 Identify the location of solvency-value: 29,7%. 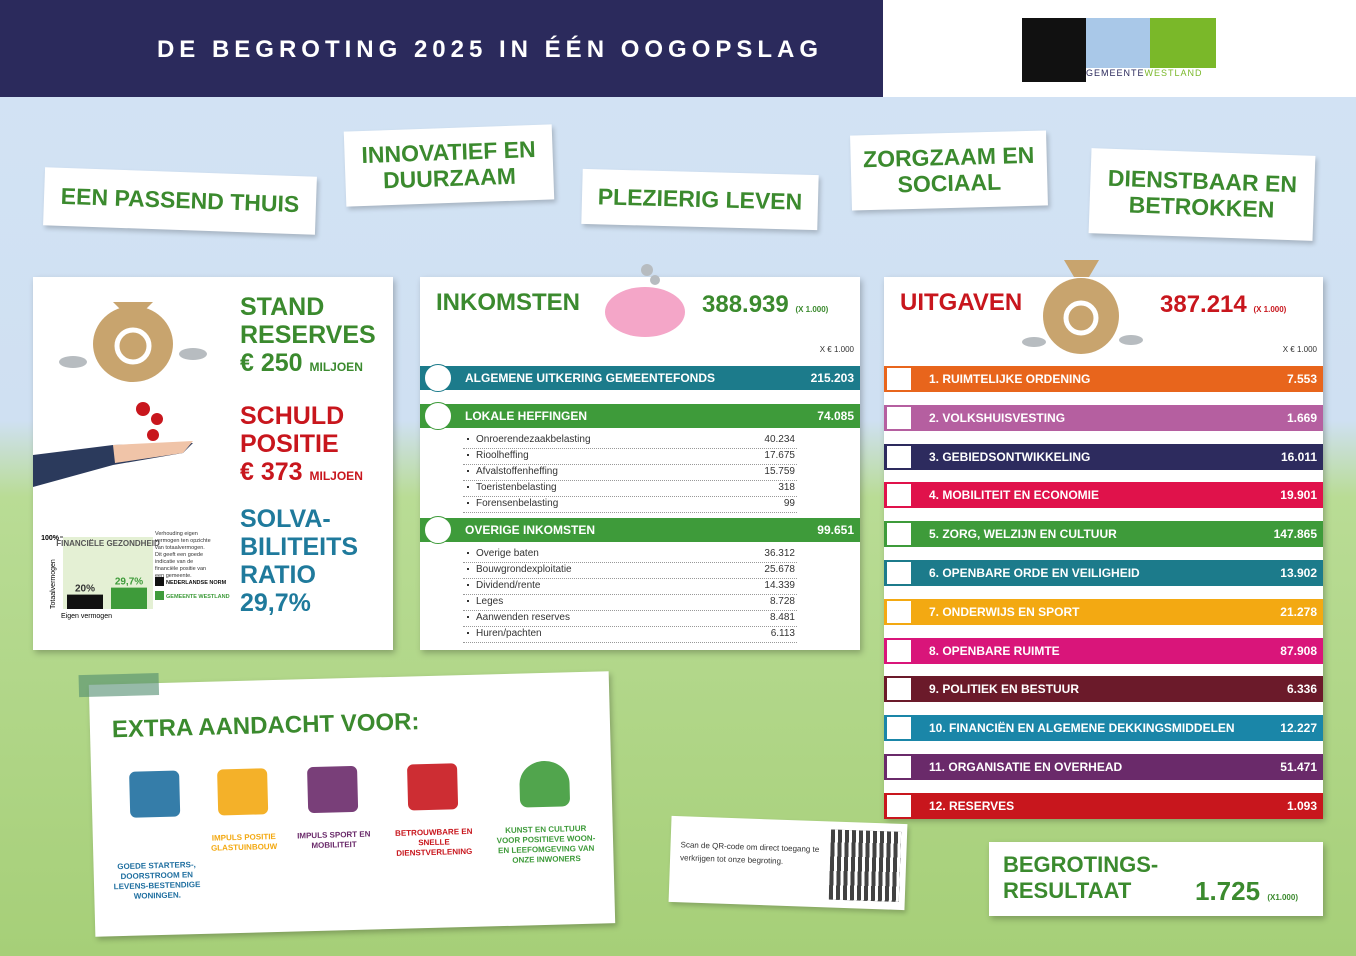
(275, 603).